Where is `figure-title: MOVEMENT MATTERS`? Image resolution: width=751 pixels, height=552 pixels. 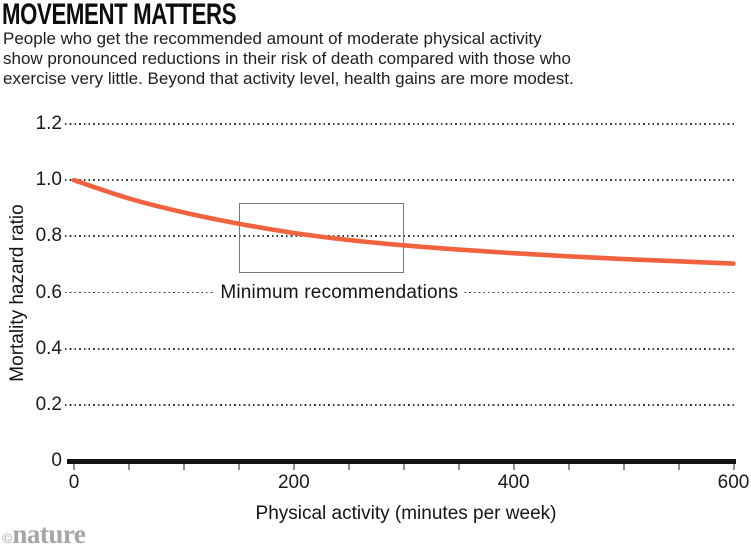
figure-title: MOVEMENT MATTERS is located at coordinates (119, 15).